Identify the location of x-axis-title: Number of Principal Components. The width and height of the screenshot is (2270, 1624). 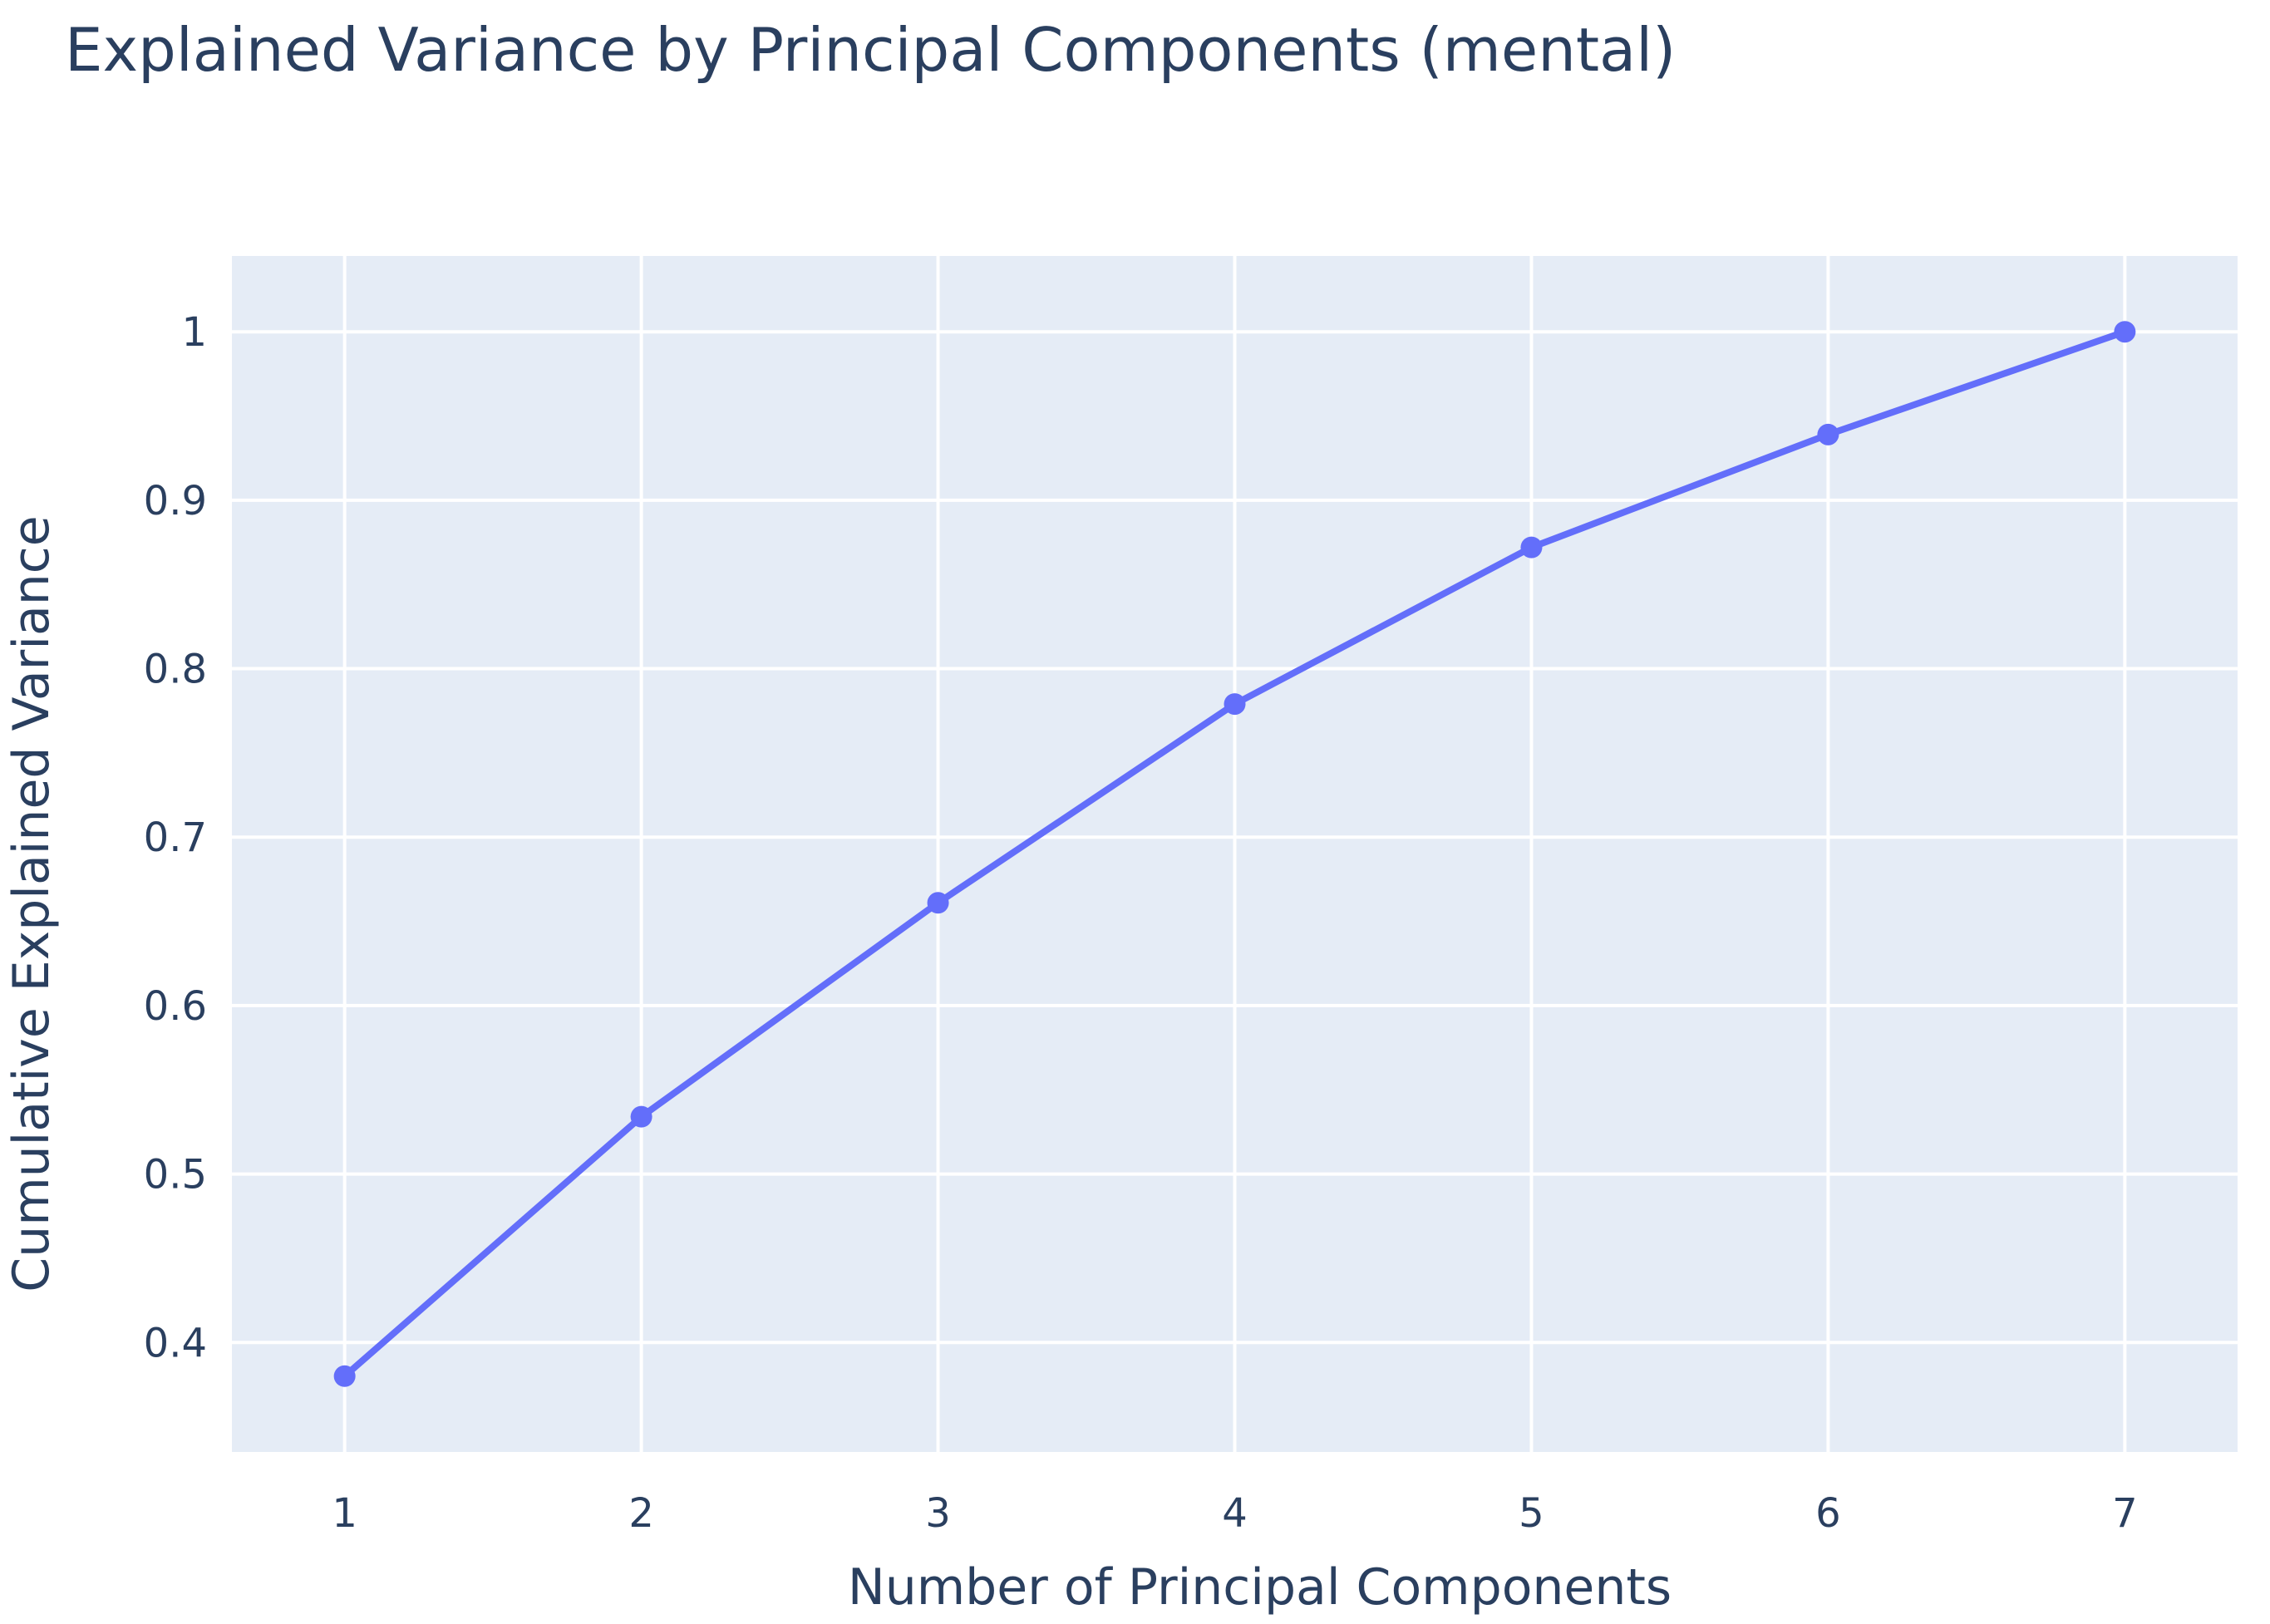
(1260, 1587).